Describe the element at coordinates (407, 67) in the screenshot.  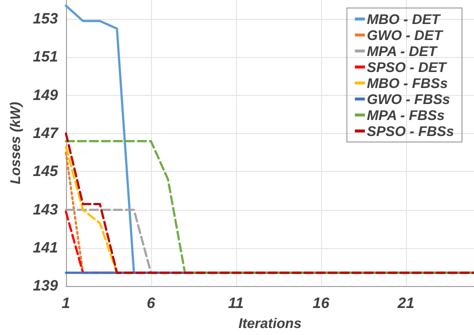
I see `legend-label: SPSO - DET` at that location.